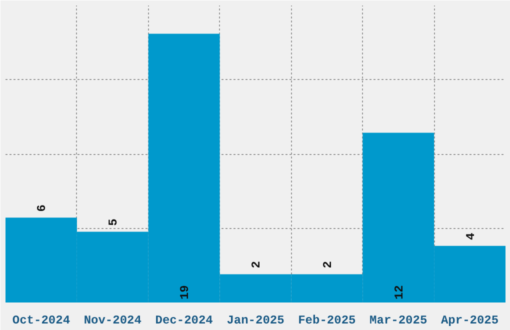  I want to click on data-label: 19, so click(185, 292).